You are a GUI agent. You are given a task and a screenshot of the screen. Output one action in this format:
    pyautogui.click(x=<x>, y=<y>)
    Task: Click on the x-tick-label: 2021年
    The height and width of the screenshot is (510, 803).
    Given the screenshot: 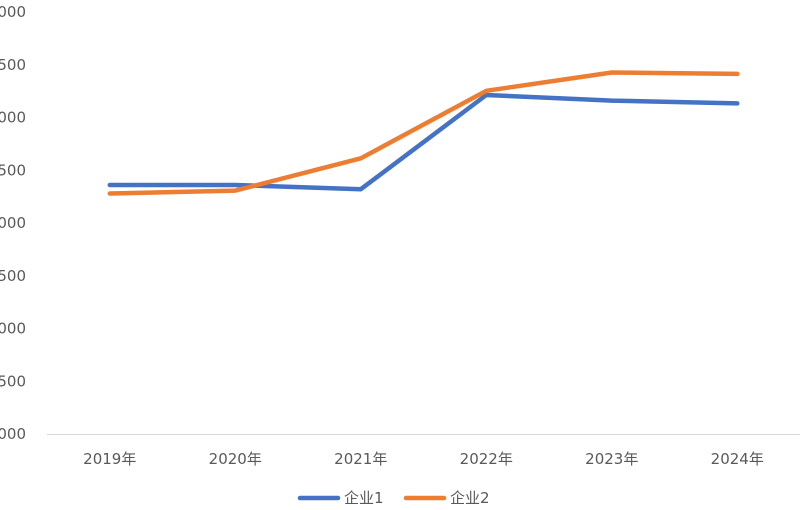 What is the action you would take?
    pyautogui.click(x=360, y=459)
    